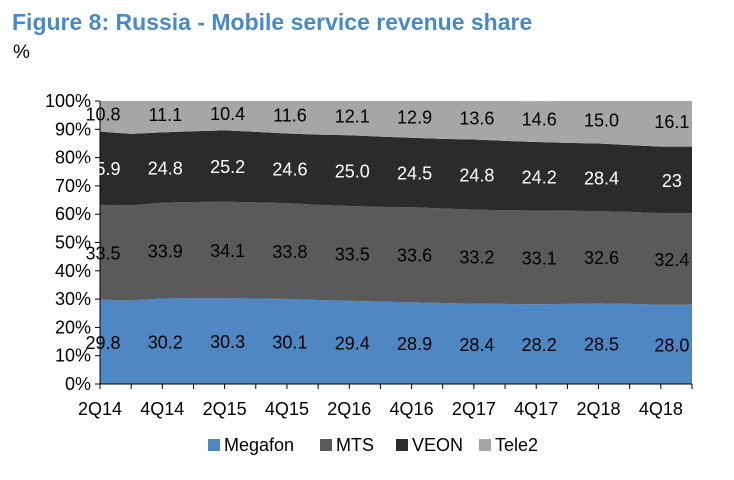  What do you see at coordinates (102, 114) in the screenshot?
I see `data-label-tele2: 10.8` at bounding box center [102, 114].